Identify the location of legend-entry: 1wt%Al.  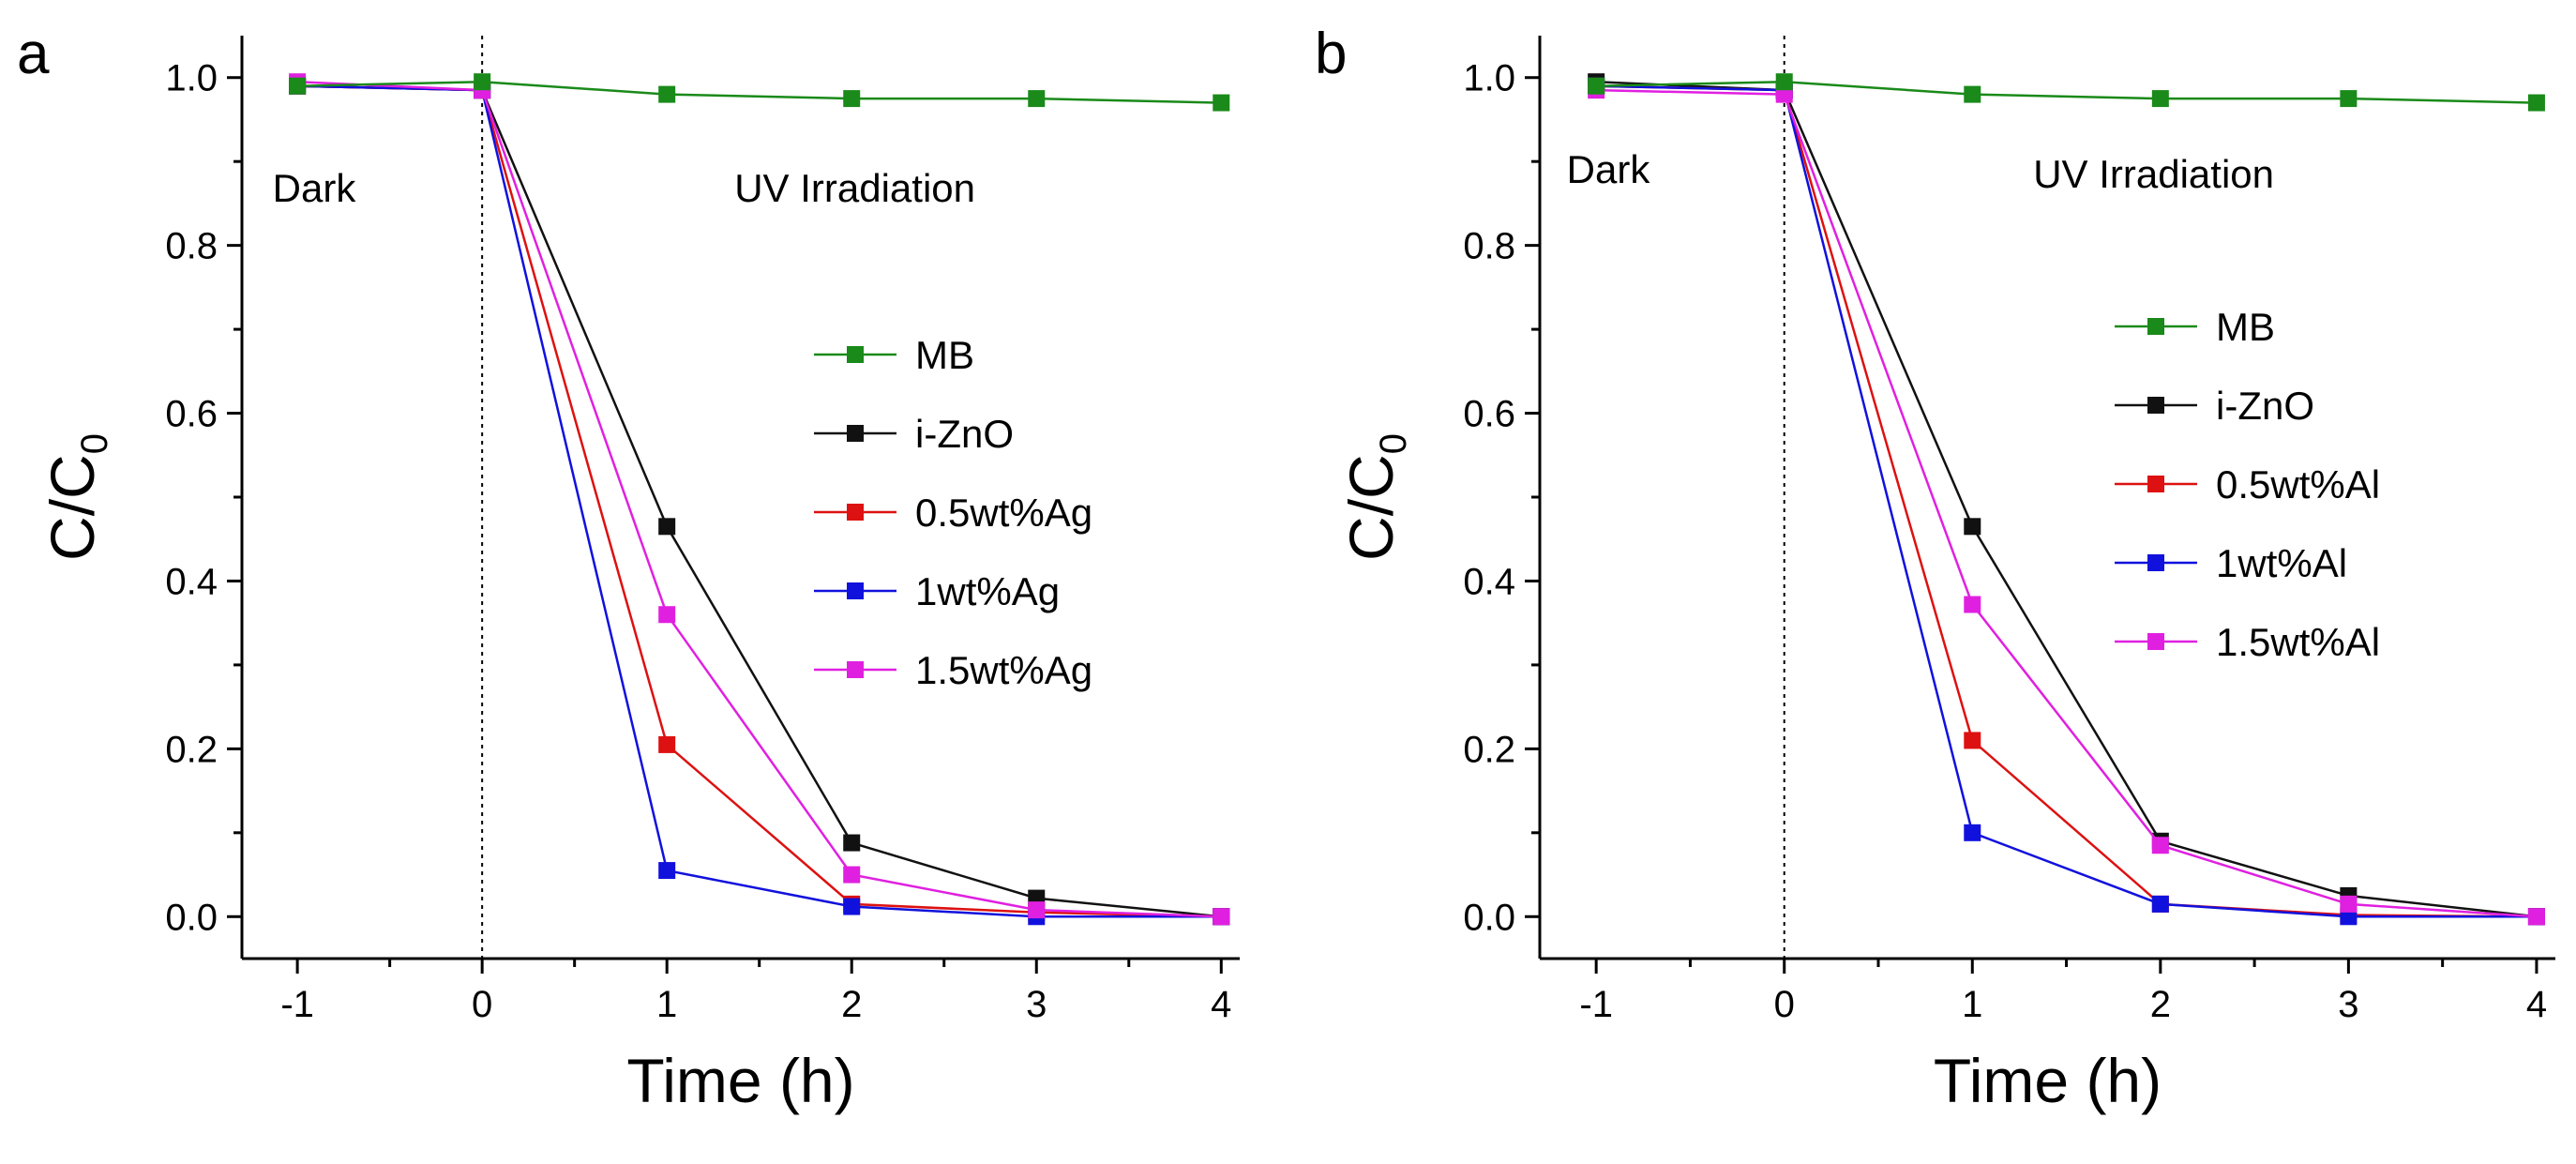
(2231, 563).